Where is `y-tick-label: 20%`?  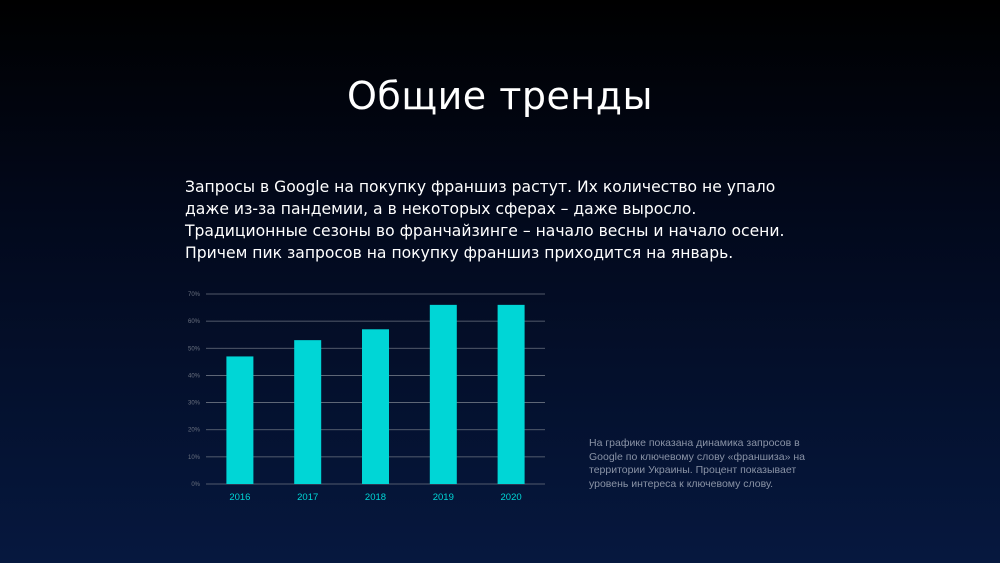
y-tick-label: 20% is located at coordinates (194, 431).